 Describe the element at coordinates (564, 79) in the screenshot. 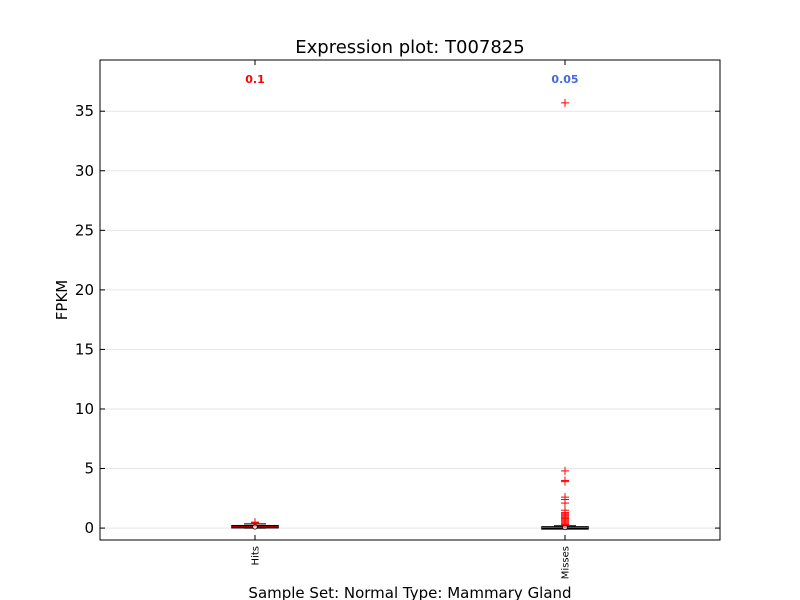

I see `box-annotation-label: 0.05` at that location.